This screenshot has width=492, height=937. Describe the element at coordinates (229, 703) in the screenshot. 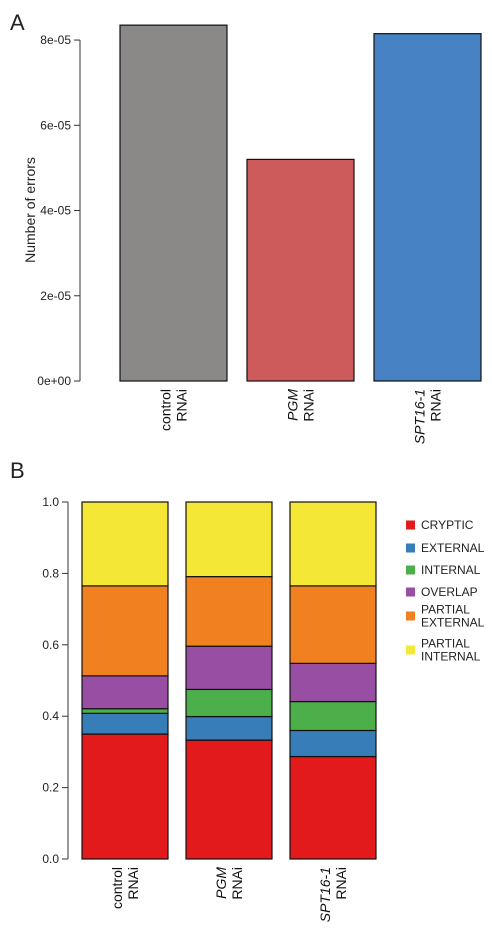

I see `segment-internal-pgm` at that location.